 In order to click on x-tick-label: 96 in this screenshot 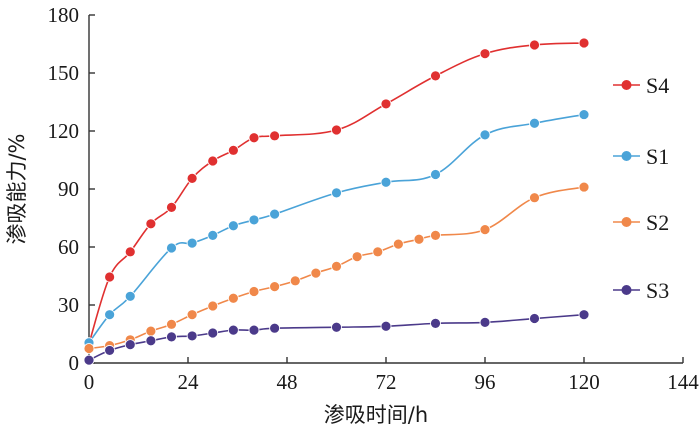, I will do `click(485, 382)`.